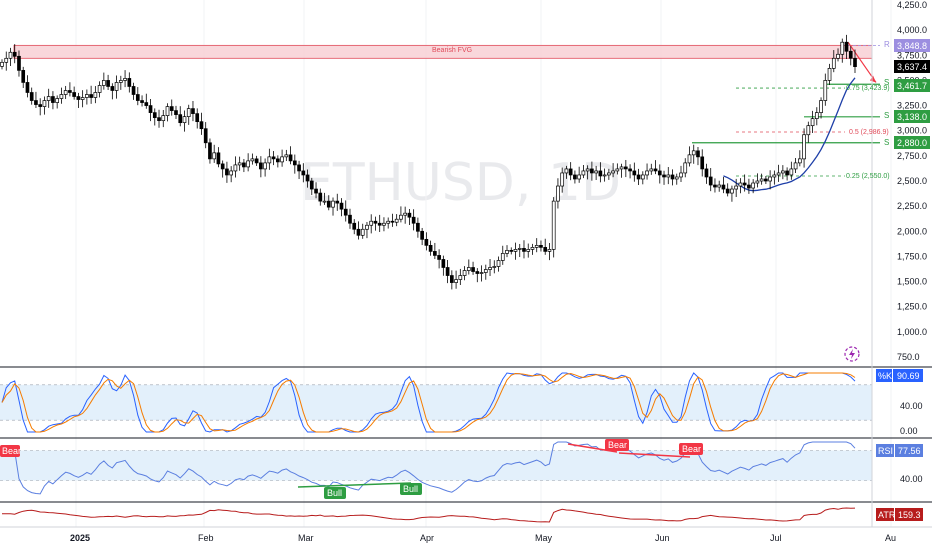 Image resolution: width=932 pixels, height=550 pixels. I want to click on atr-value: 159.3, so click(909, 515).